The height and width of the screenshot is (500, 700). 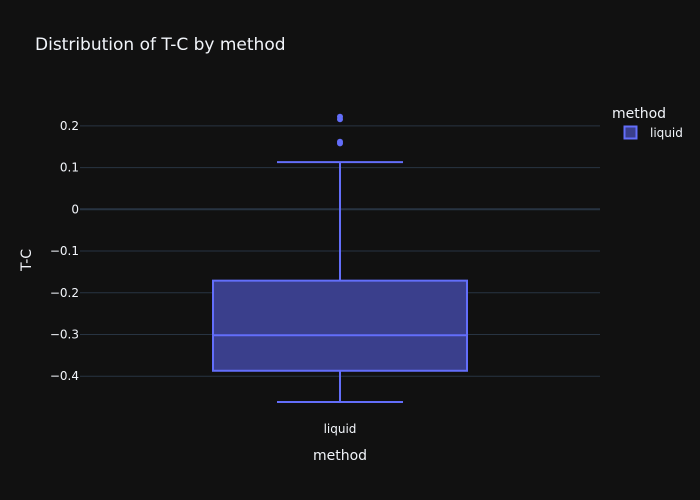 I want to click on x-tick-labels: liquid, so click(x=340, y=429).